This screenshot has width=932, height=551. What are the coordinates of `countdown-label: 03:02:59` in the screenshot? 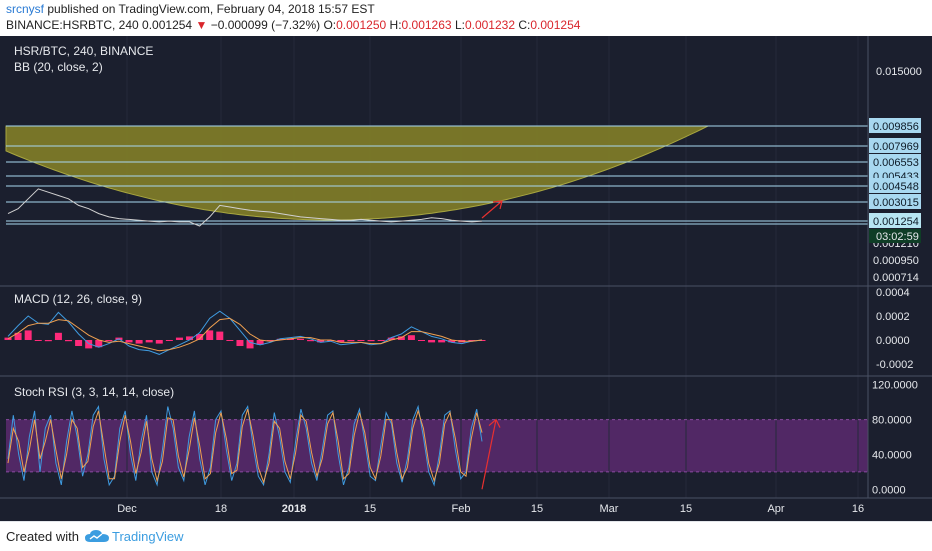 It's located at (897, 237).